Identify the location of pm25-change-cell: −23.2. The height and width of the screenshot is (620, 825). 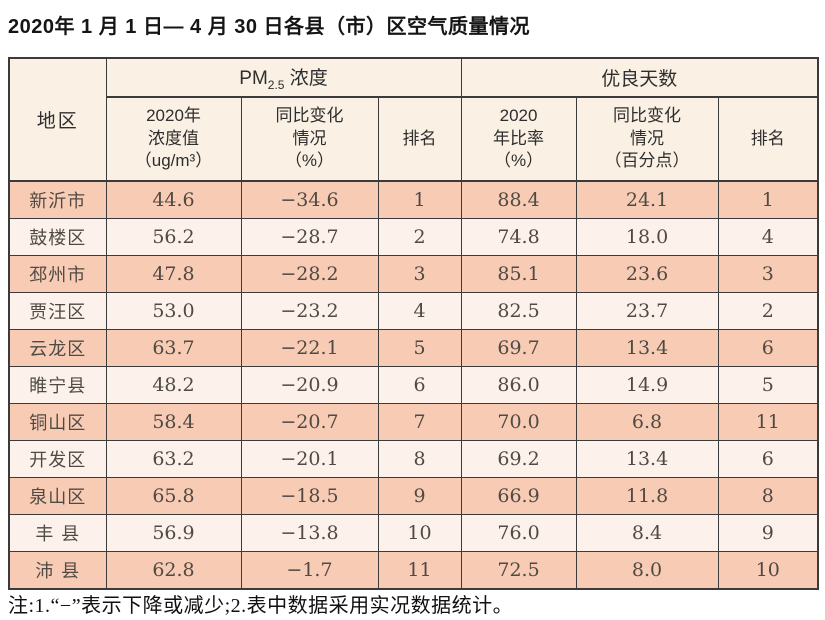
(309, 311).